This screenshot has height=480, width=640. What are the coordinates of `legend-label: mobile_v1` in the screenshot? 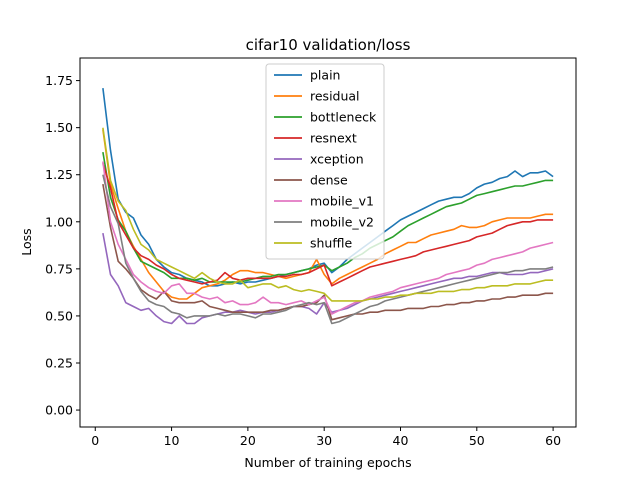 It's located at (342, 201).